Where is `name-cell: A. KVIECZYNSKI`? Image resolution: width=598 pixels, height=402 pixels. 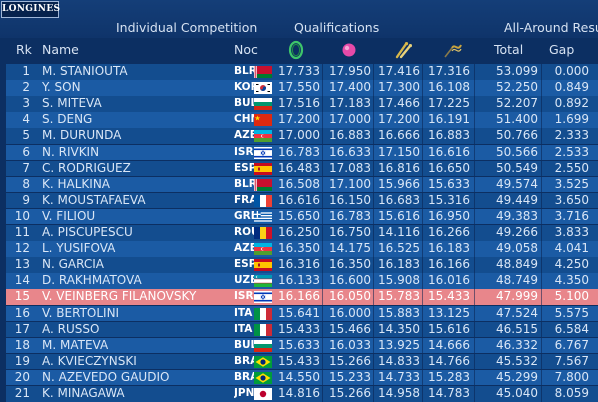 name-cell: A. KVIECZYNSKI is located at coordinates (89, 360).